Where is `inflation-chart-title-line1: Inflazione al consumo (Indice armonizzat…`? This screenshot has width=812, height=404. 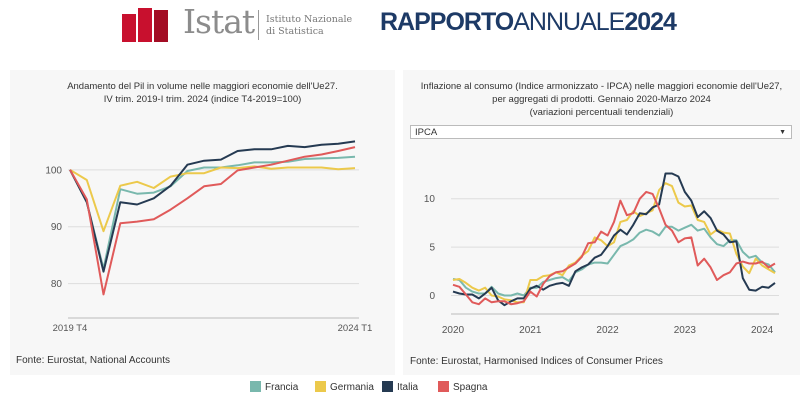
inflation-chart-title-line1: Inflazione al consumo (Indice armonizzat… is located at coordinates (601, 86).